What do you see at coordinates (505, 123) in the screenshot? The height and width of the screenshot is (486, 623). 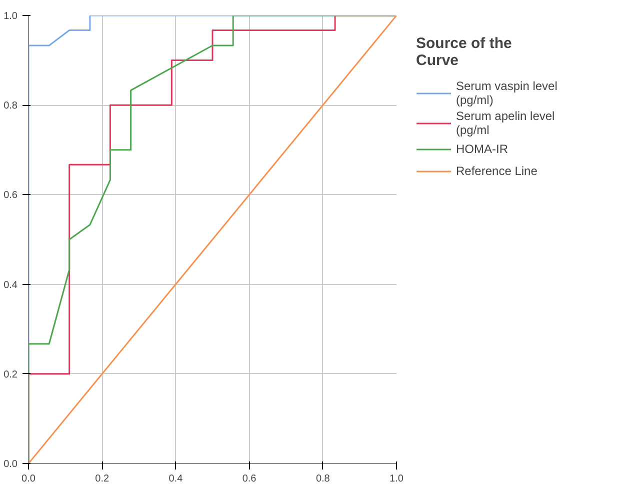 I see `legend-label: Serum apelin level (pg/ml` at bounding box center [505, 123].